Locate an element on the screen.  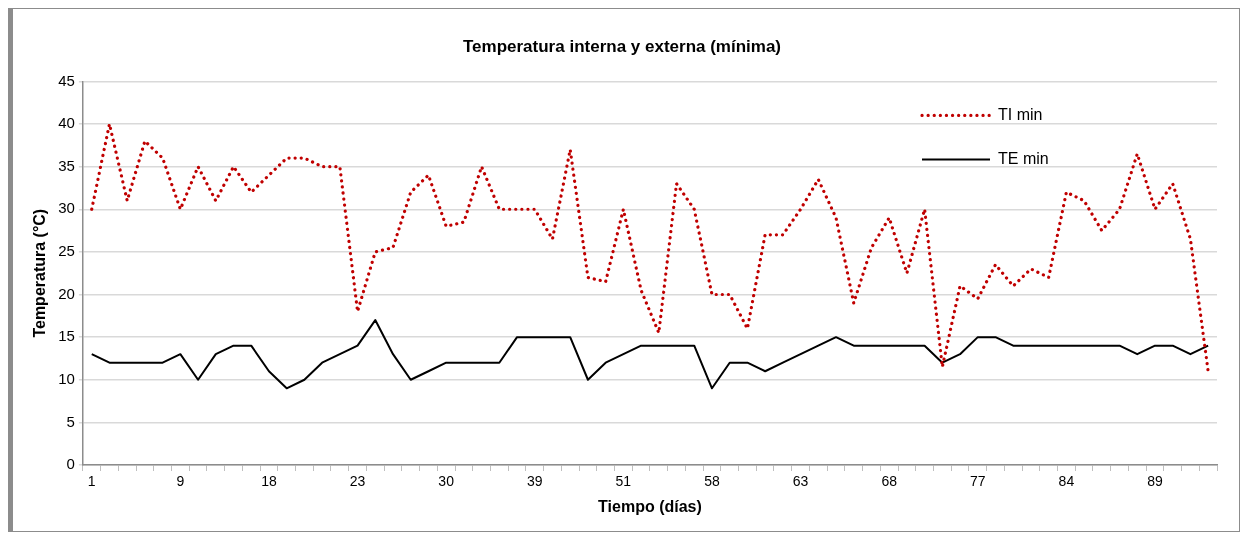
y-tick-label: 45 is located at coordinates (66, 80).